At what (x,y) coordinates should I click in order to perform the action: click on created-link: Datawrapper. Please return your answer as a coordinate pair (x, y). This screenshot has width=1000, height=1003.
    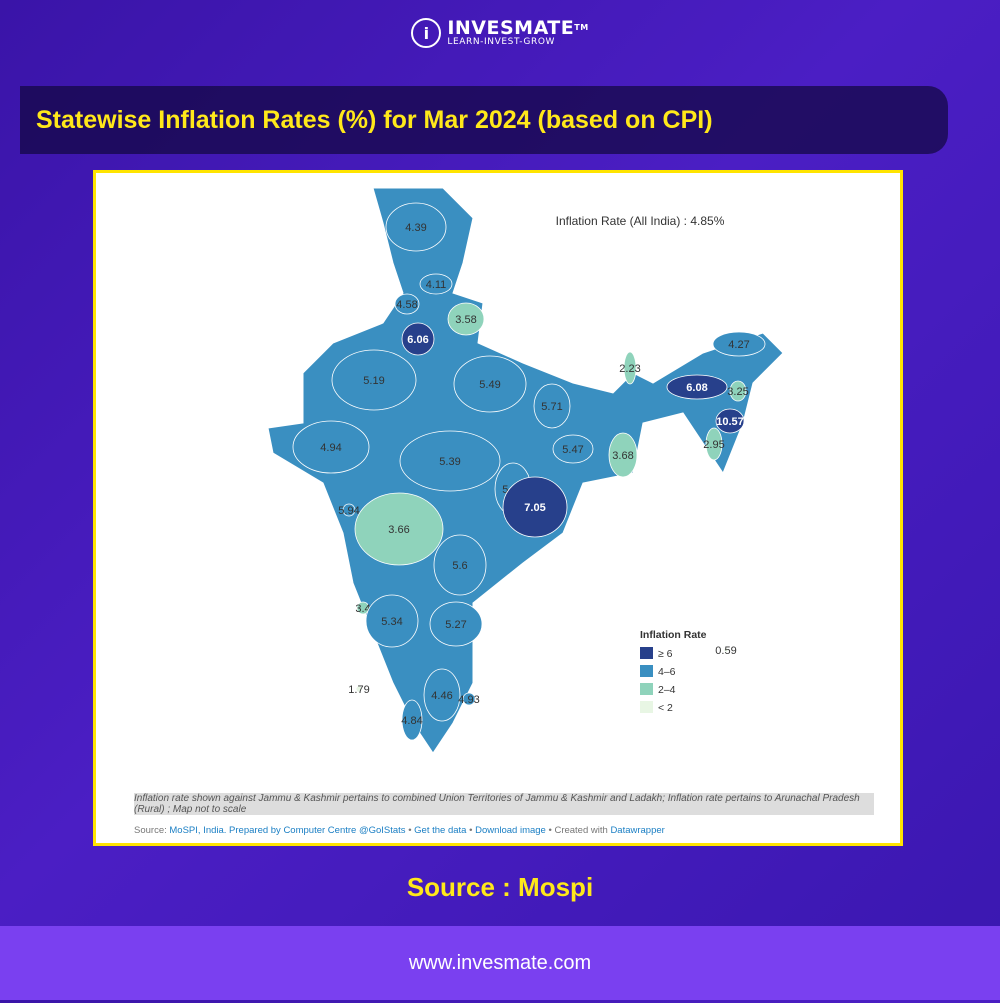
    Looking at the image, I should click on (637, 830).